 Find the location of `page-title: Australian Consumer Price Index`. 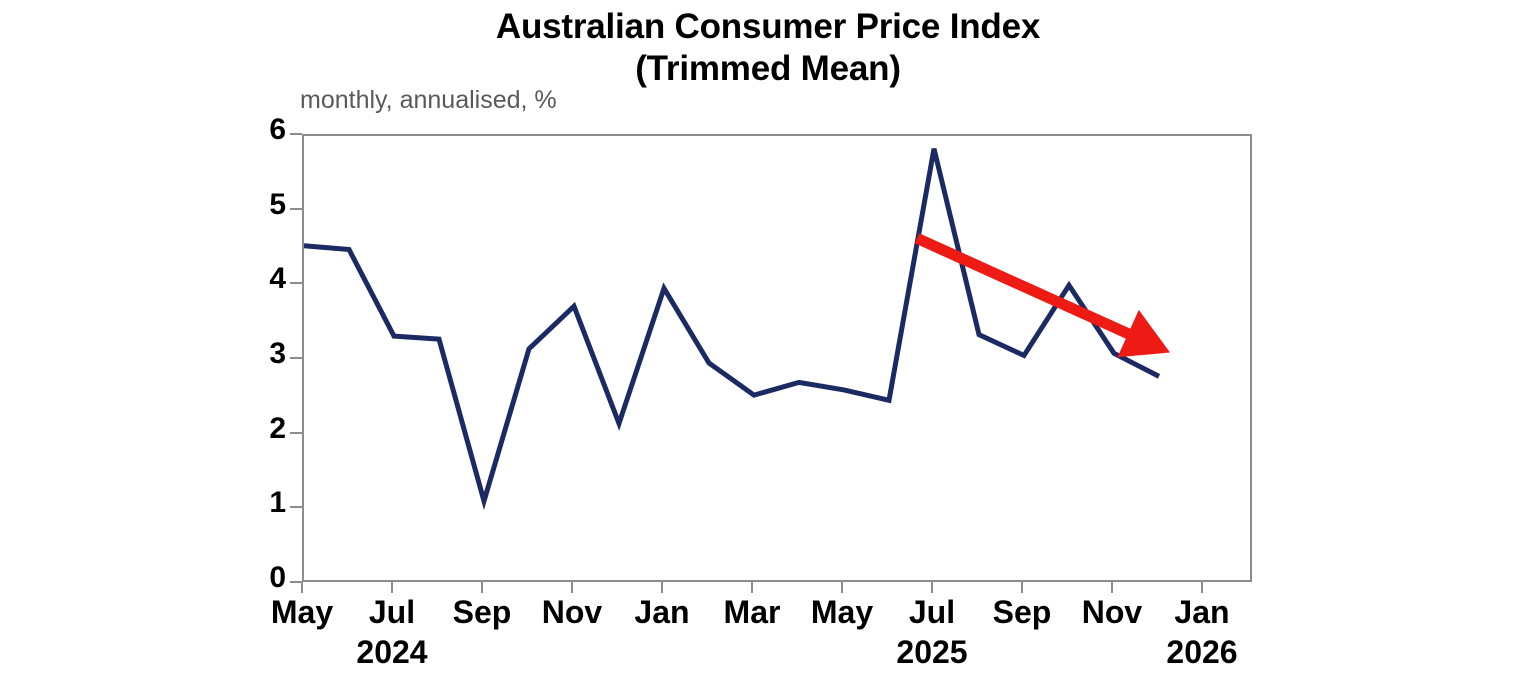

page-title: Australian Consumer Price Index is located at coordinates (768, 26).